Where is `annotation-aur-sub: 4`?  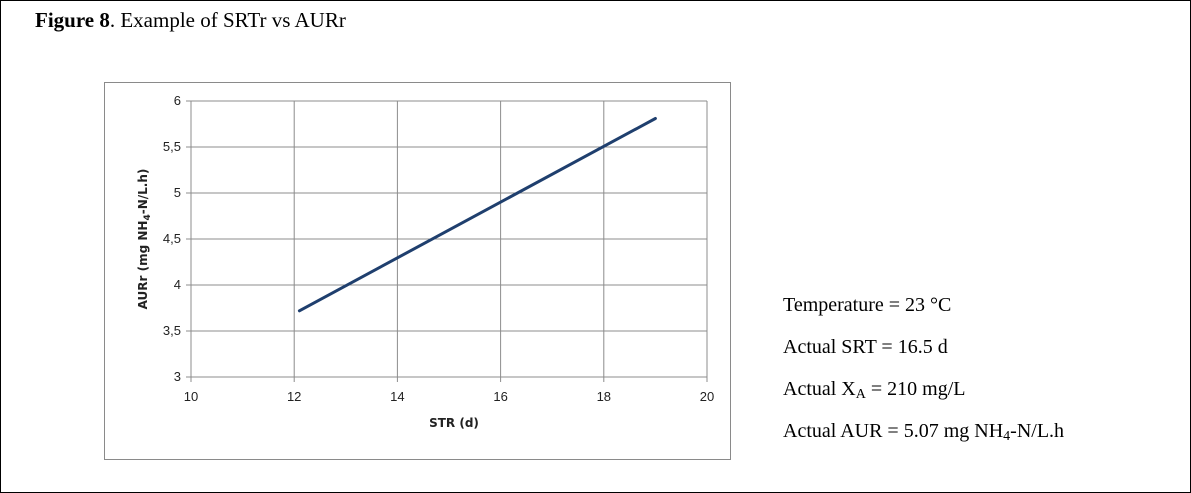 annotation-aur-sub: 4 is located at coordinates (1007, 436).